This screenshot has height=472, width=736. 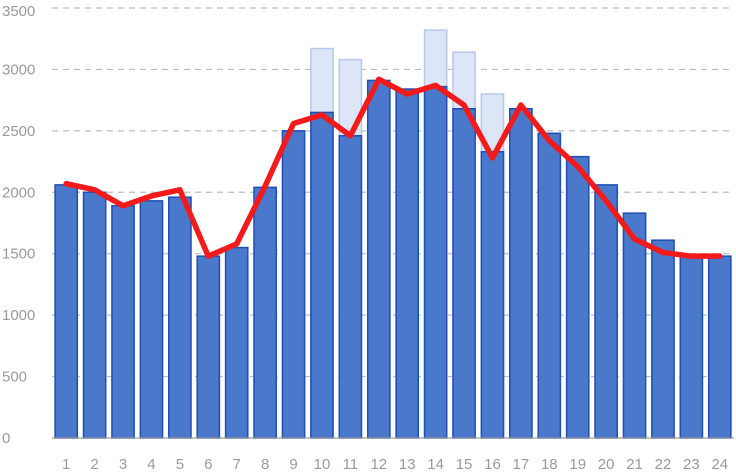 I want to click on y-tick-label: 2000, so click(x=18, y=192).